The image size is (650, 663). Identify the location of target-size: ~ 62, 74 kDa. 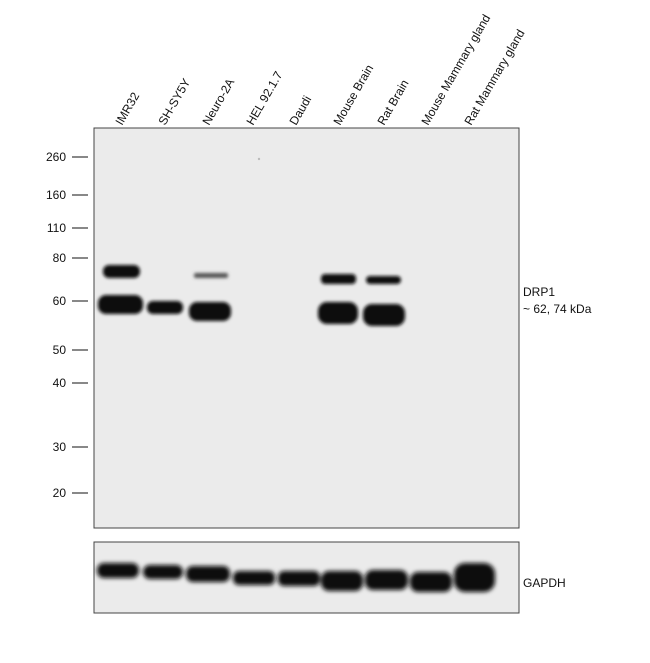
(557, 309).